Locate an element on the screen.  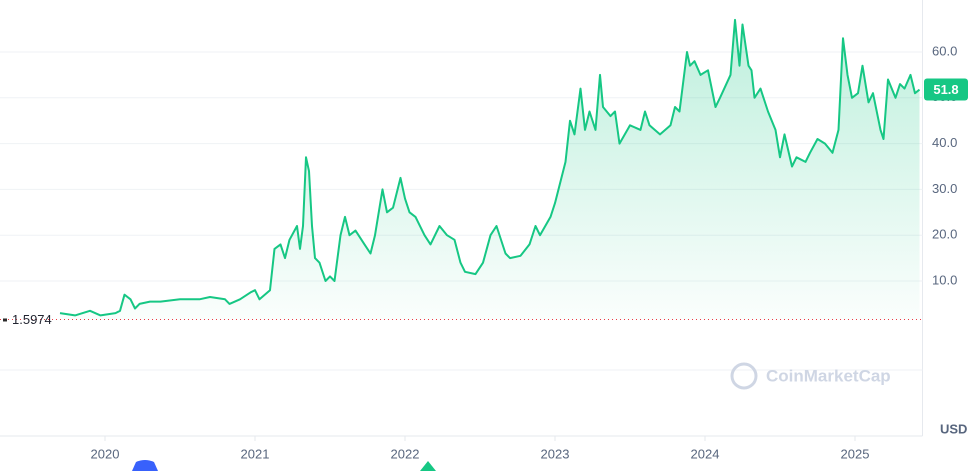
last-price-badge is located at coordinates (946, 89).